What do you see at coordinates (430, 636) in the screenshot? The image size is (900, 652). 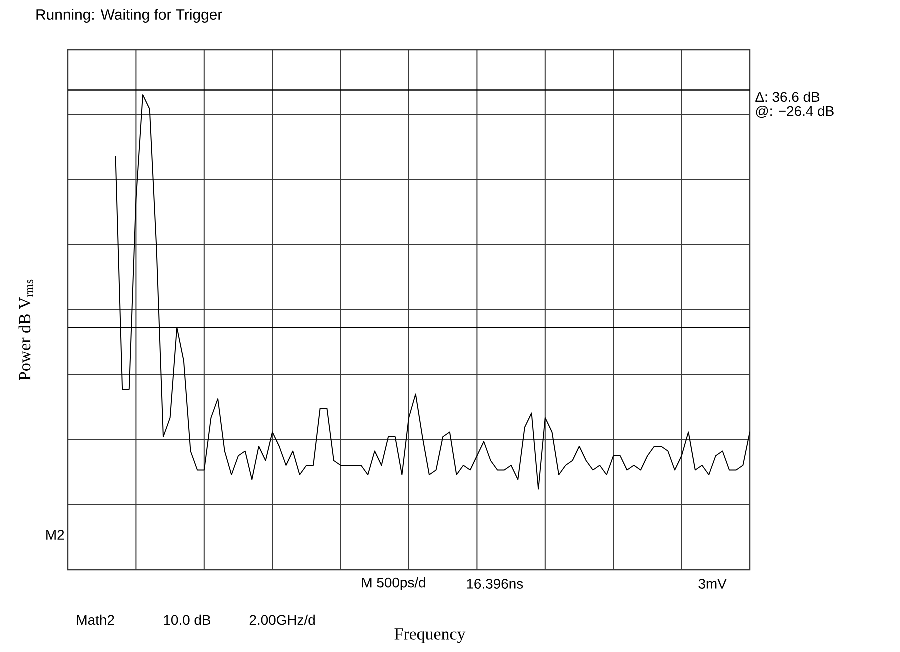 I see `text: Frequency` at bounding box center [430, 636].